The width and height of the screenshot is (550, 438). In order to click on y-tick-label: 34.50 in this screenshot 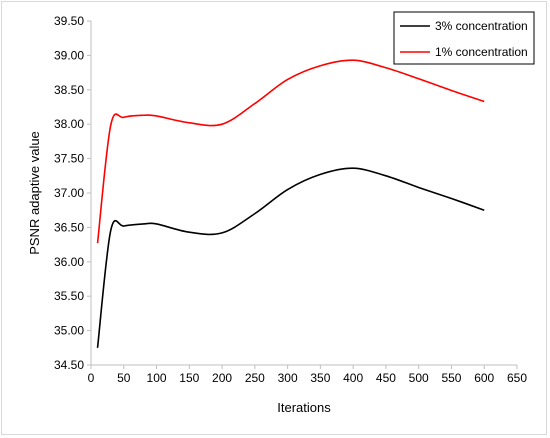, I will do `click(69, 365)`.